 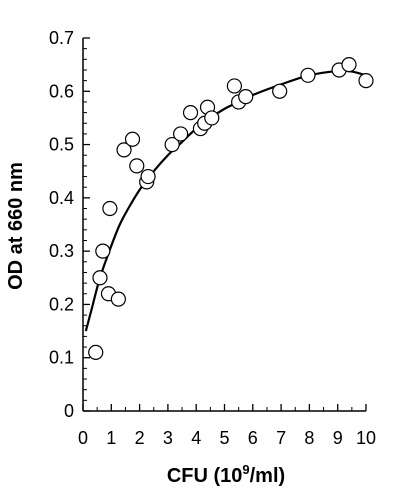 I want to click on x-tick-label: 1, so click(x=111, y=438).